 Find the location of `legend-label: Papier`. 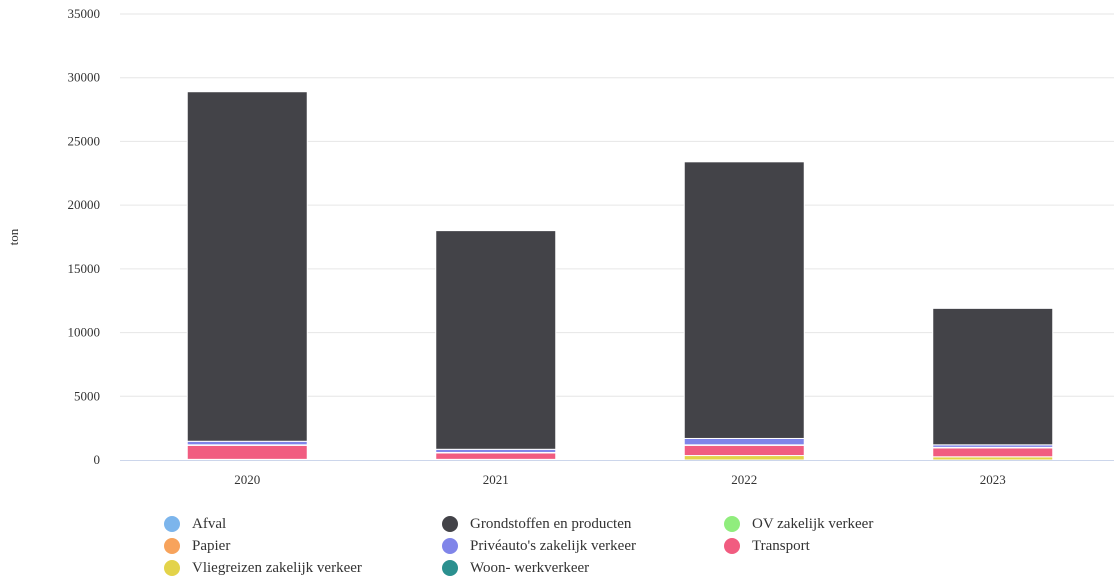

legend-label: Papier is located at coordinates (211, 545).